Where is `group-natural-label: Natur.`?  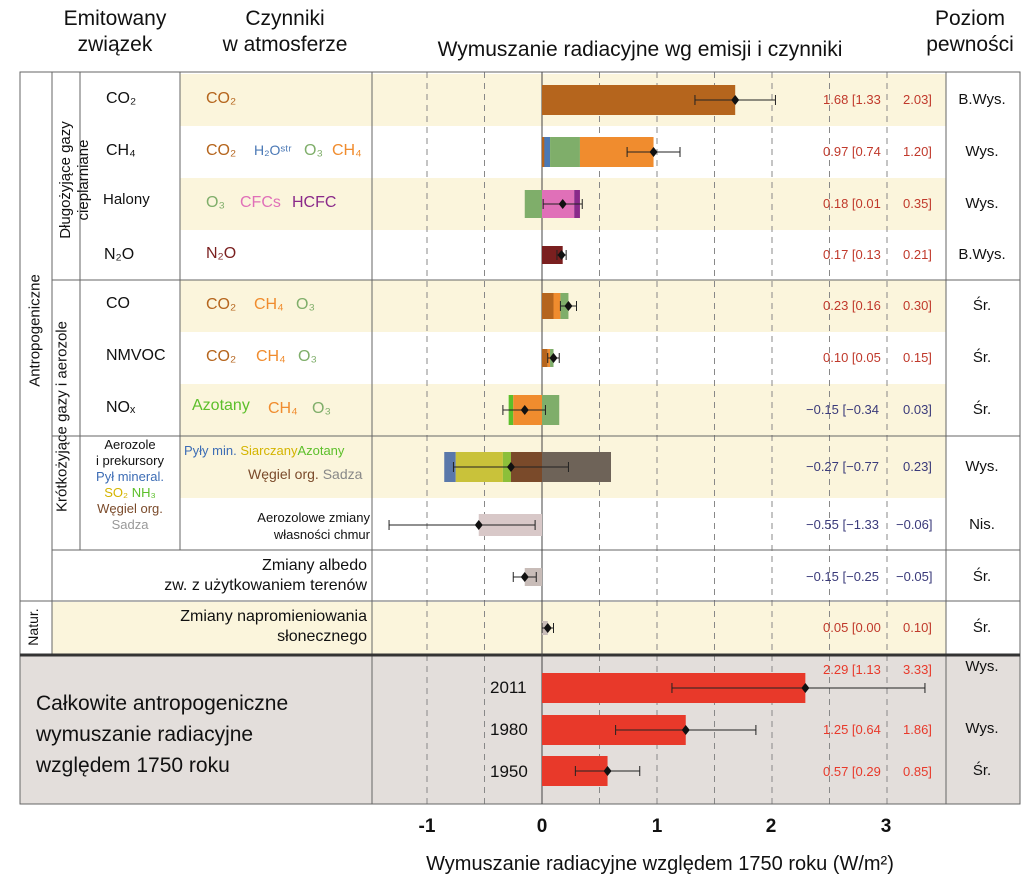
group-natural-label: Natur. is located at coordinates (33, 627).